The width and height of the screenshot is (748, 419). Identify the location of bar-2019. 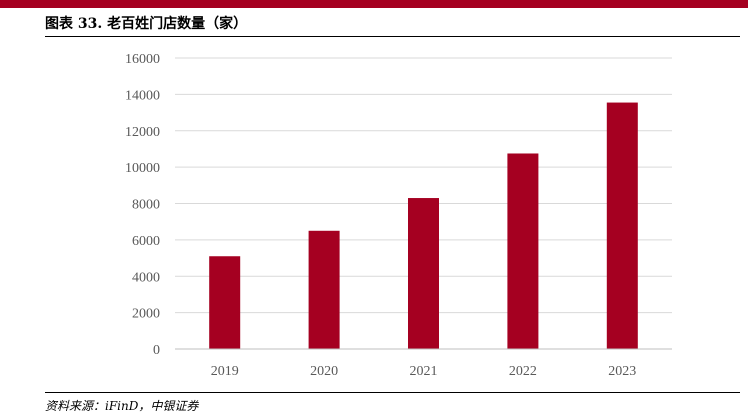
(225, 302).